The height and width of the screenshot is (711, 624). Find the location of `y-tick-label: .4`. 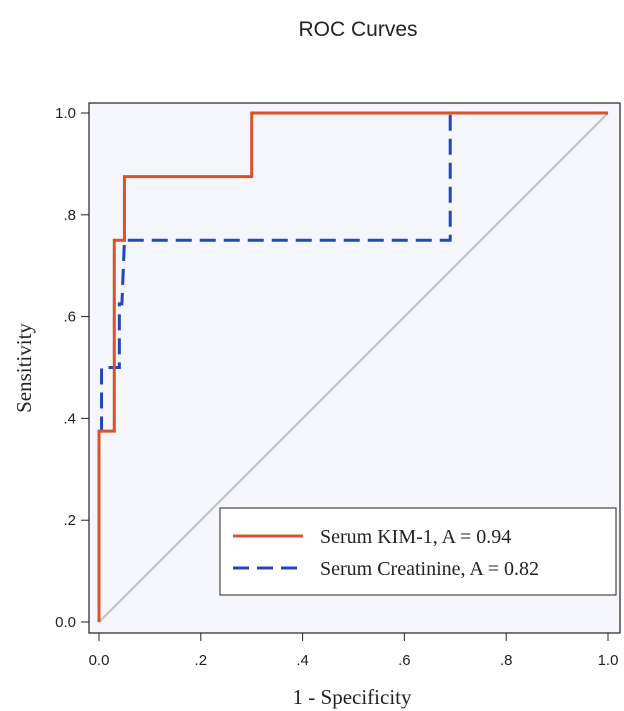

y-tick-label: .4 is located at coordinates (69, 418).